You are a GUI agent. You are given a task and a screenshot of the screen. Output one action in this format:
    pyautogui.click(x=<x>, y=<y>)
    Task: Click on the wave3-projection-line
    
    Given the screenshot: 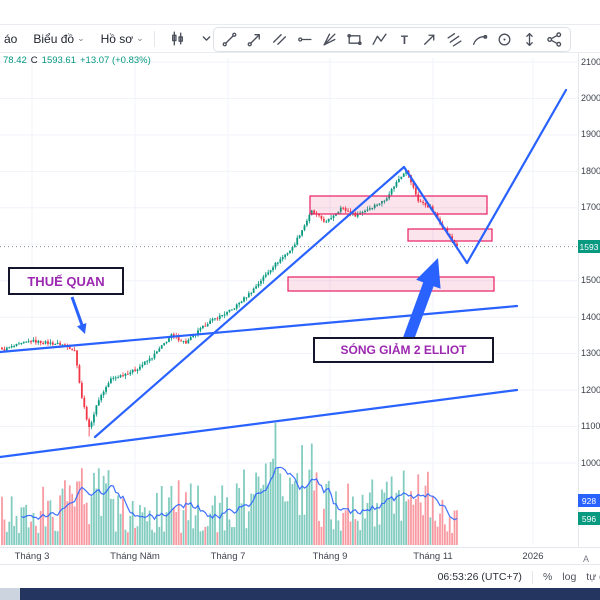 What is the action you would take?
    pyautogui.click(x=516, y=176)
    